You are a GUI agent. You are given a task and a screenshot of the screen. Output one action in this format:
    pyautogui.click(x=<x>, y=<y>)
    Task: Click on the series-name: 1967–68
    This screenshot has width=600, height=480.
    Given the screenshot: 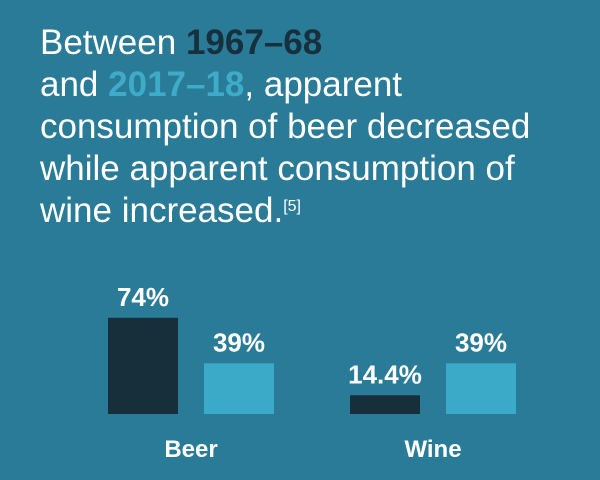 What is the action you would take?
    pyautogui.click(x=254, y=42)
    